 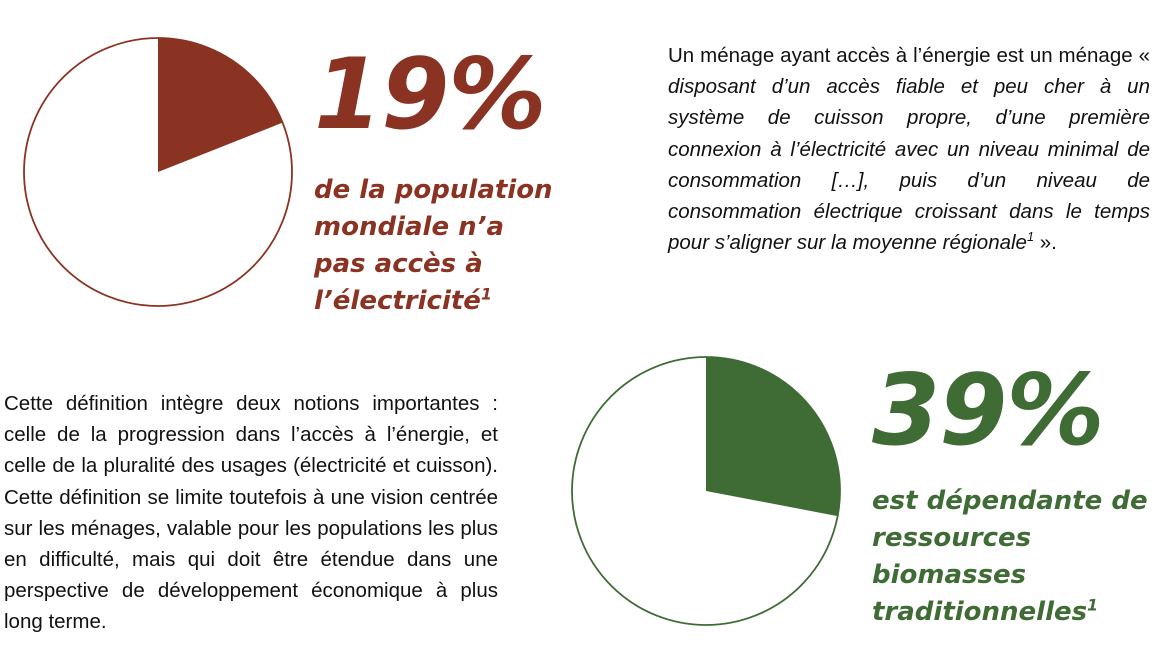 What do you see at coordinates (430, 95) in the screenshot?
I see `electricity-percent: 19%` at bounding box center [430, 95].